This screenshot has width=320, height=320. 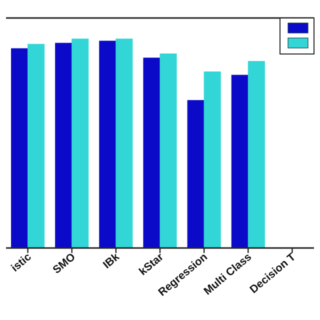 I want to click on x-tick-label: istic, so click(x=21, y=262).